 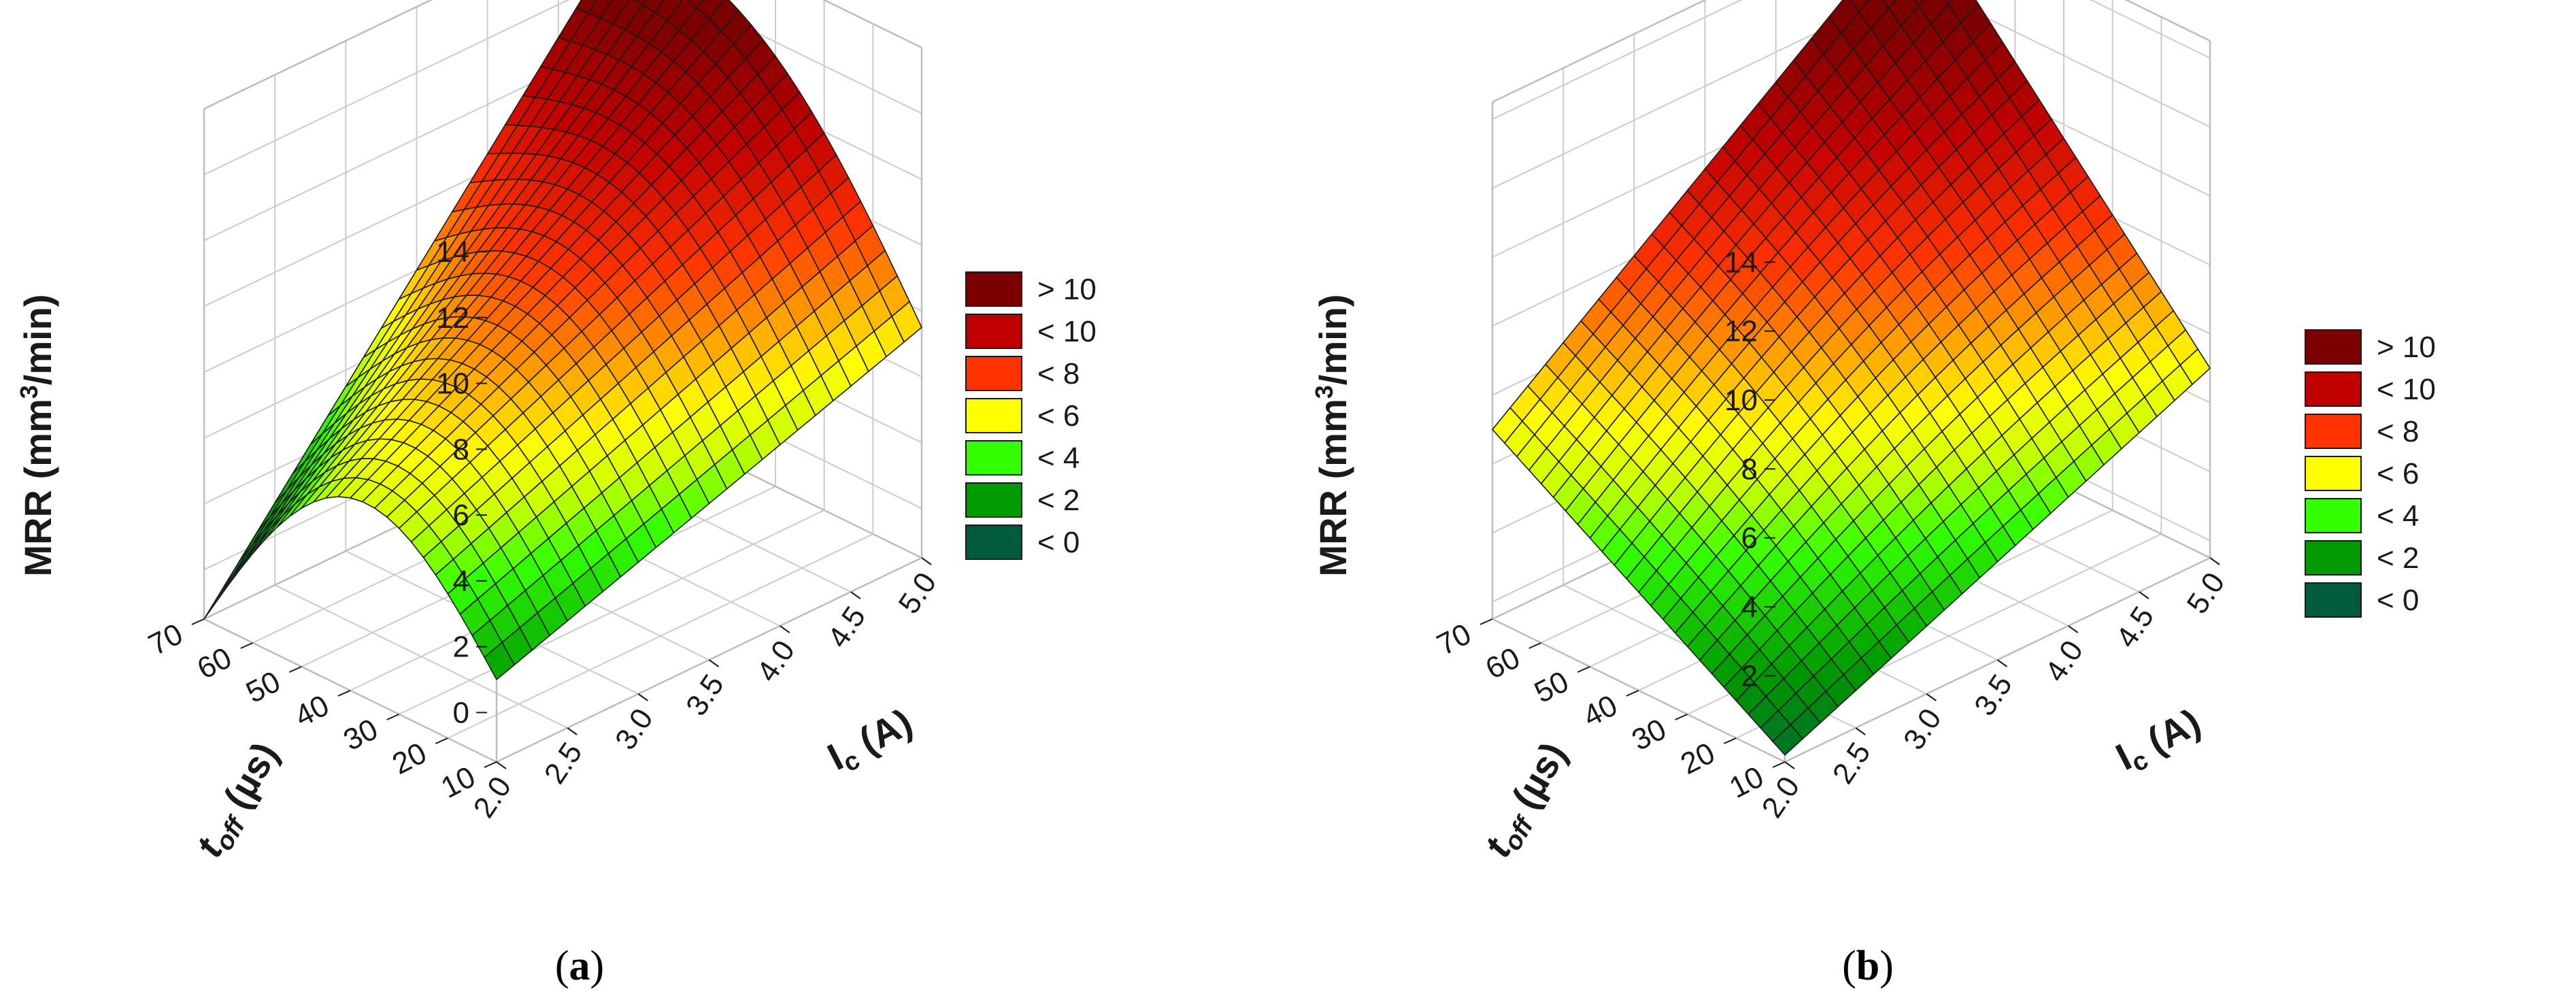 What do you see at coordinates (1324, 392) in the screenshot?
I see `z-axis-title-sup: 3` at bounding box center [1324, 392].